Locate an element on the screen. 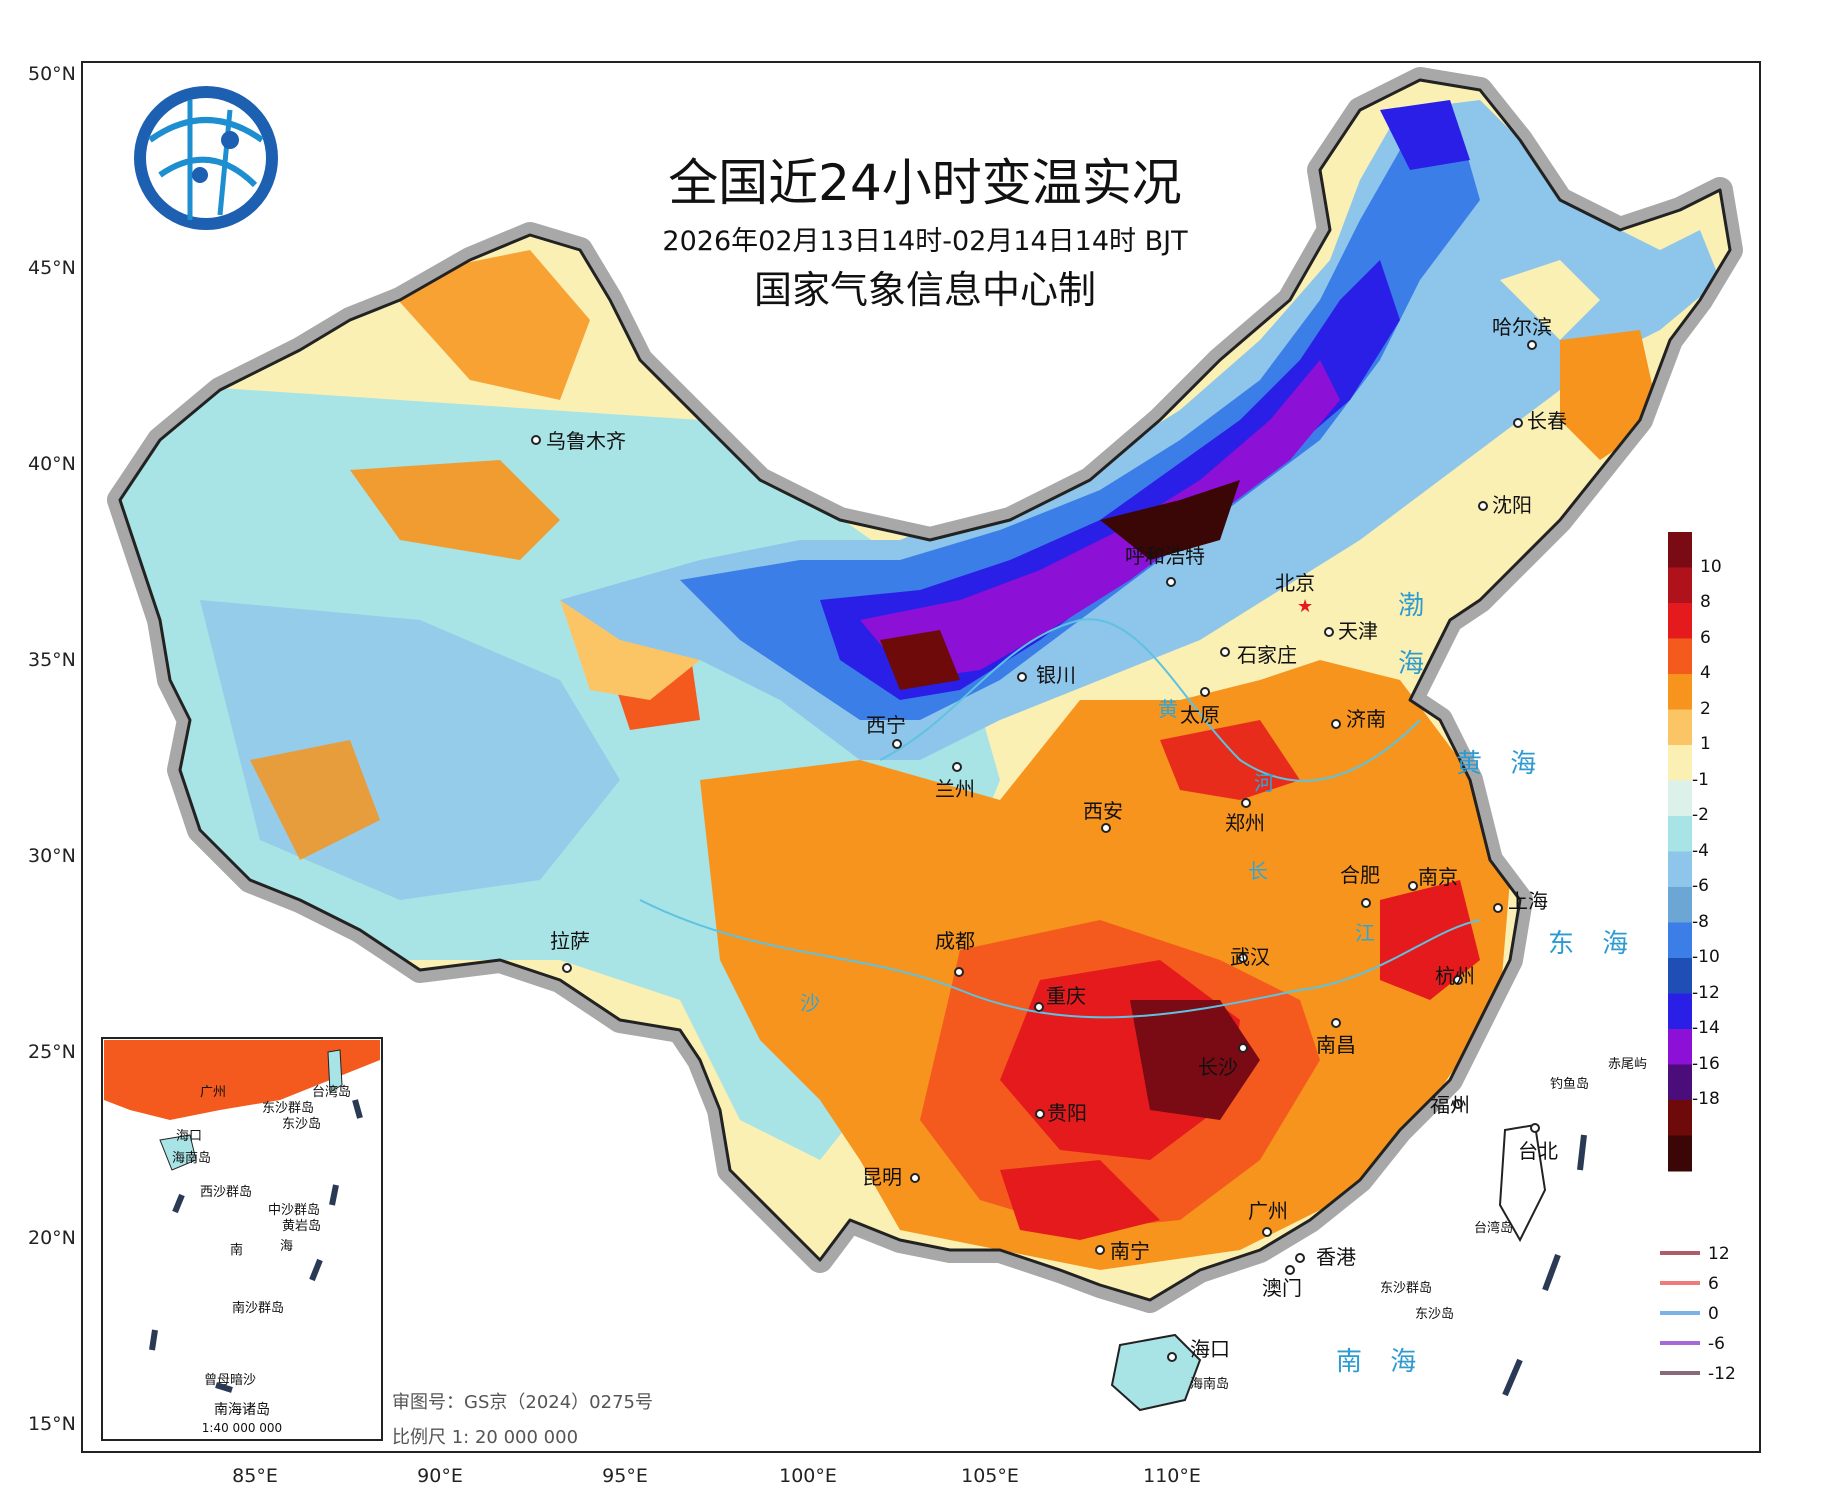 This screenshot has width=1840, height=1504. approval-number: 审图号：GS京（2024）0275号 is located at coordinates (522, 1402).